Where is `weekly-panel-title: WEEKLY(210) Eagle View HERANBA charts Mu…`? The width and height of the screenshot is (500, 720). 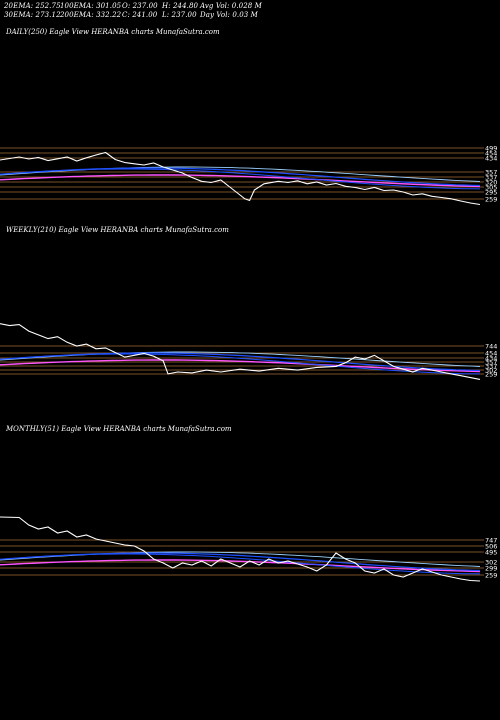
weekly-panel-title: WEEKLY(210) Eagle View HERANBA charts Mu… is located at coordinates (117, 230).